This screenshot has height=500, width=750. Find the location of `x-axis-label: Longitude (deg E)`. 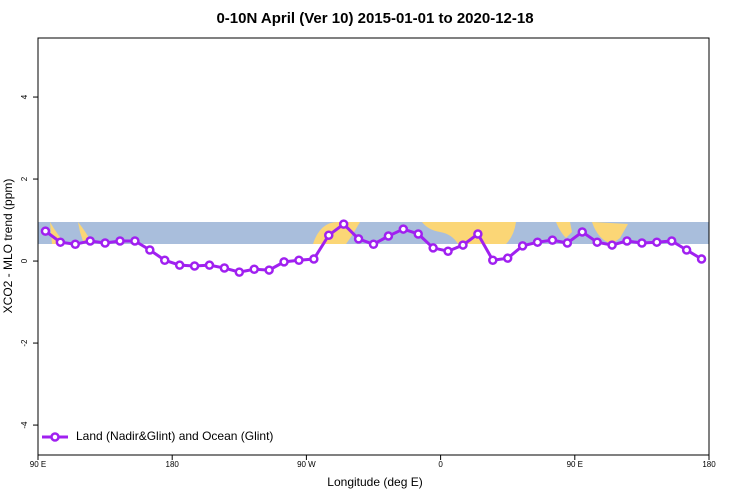

x-axis-label: Longitude (deg E) is located at coordinates (374, 482).